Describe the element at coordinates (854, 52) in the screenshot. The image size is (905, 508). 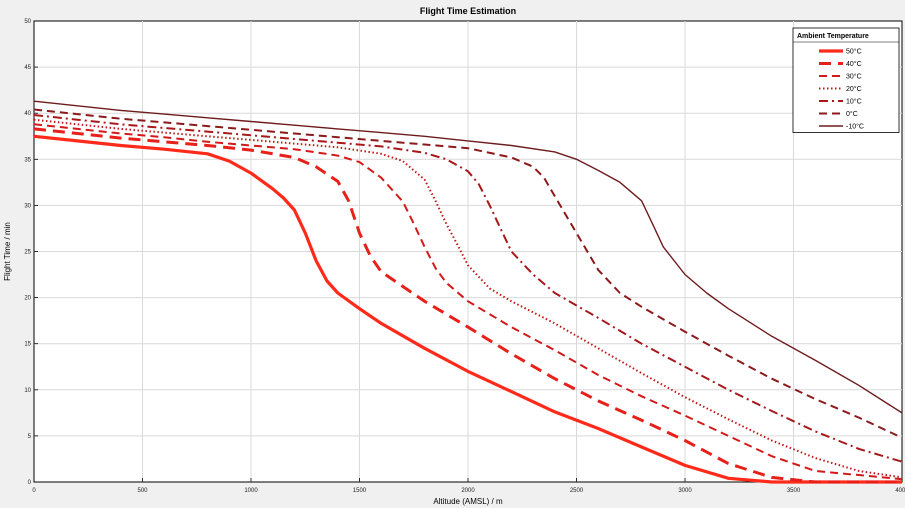
I see `legend-label: 50°C` at that location.